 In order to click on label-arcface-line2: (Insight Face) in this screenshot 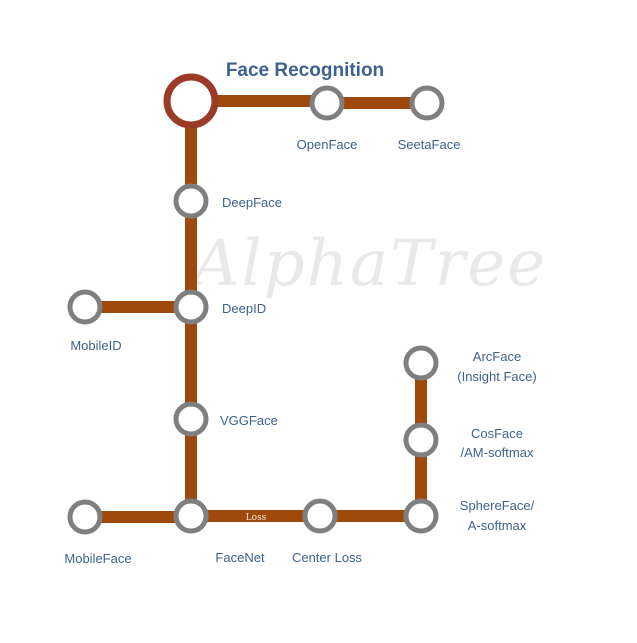, I will do `click(496, 376)`.